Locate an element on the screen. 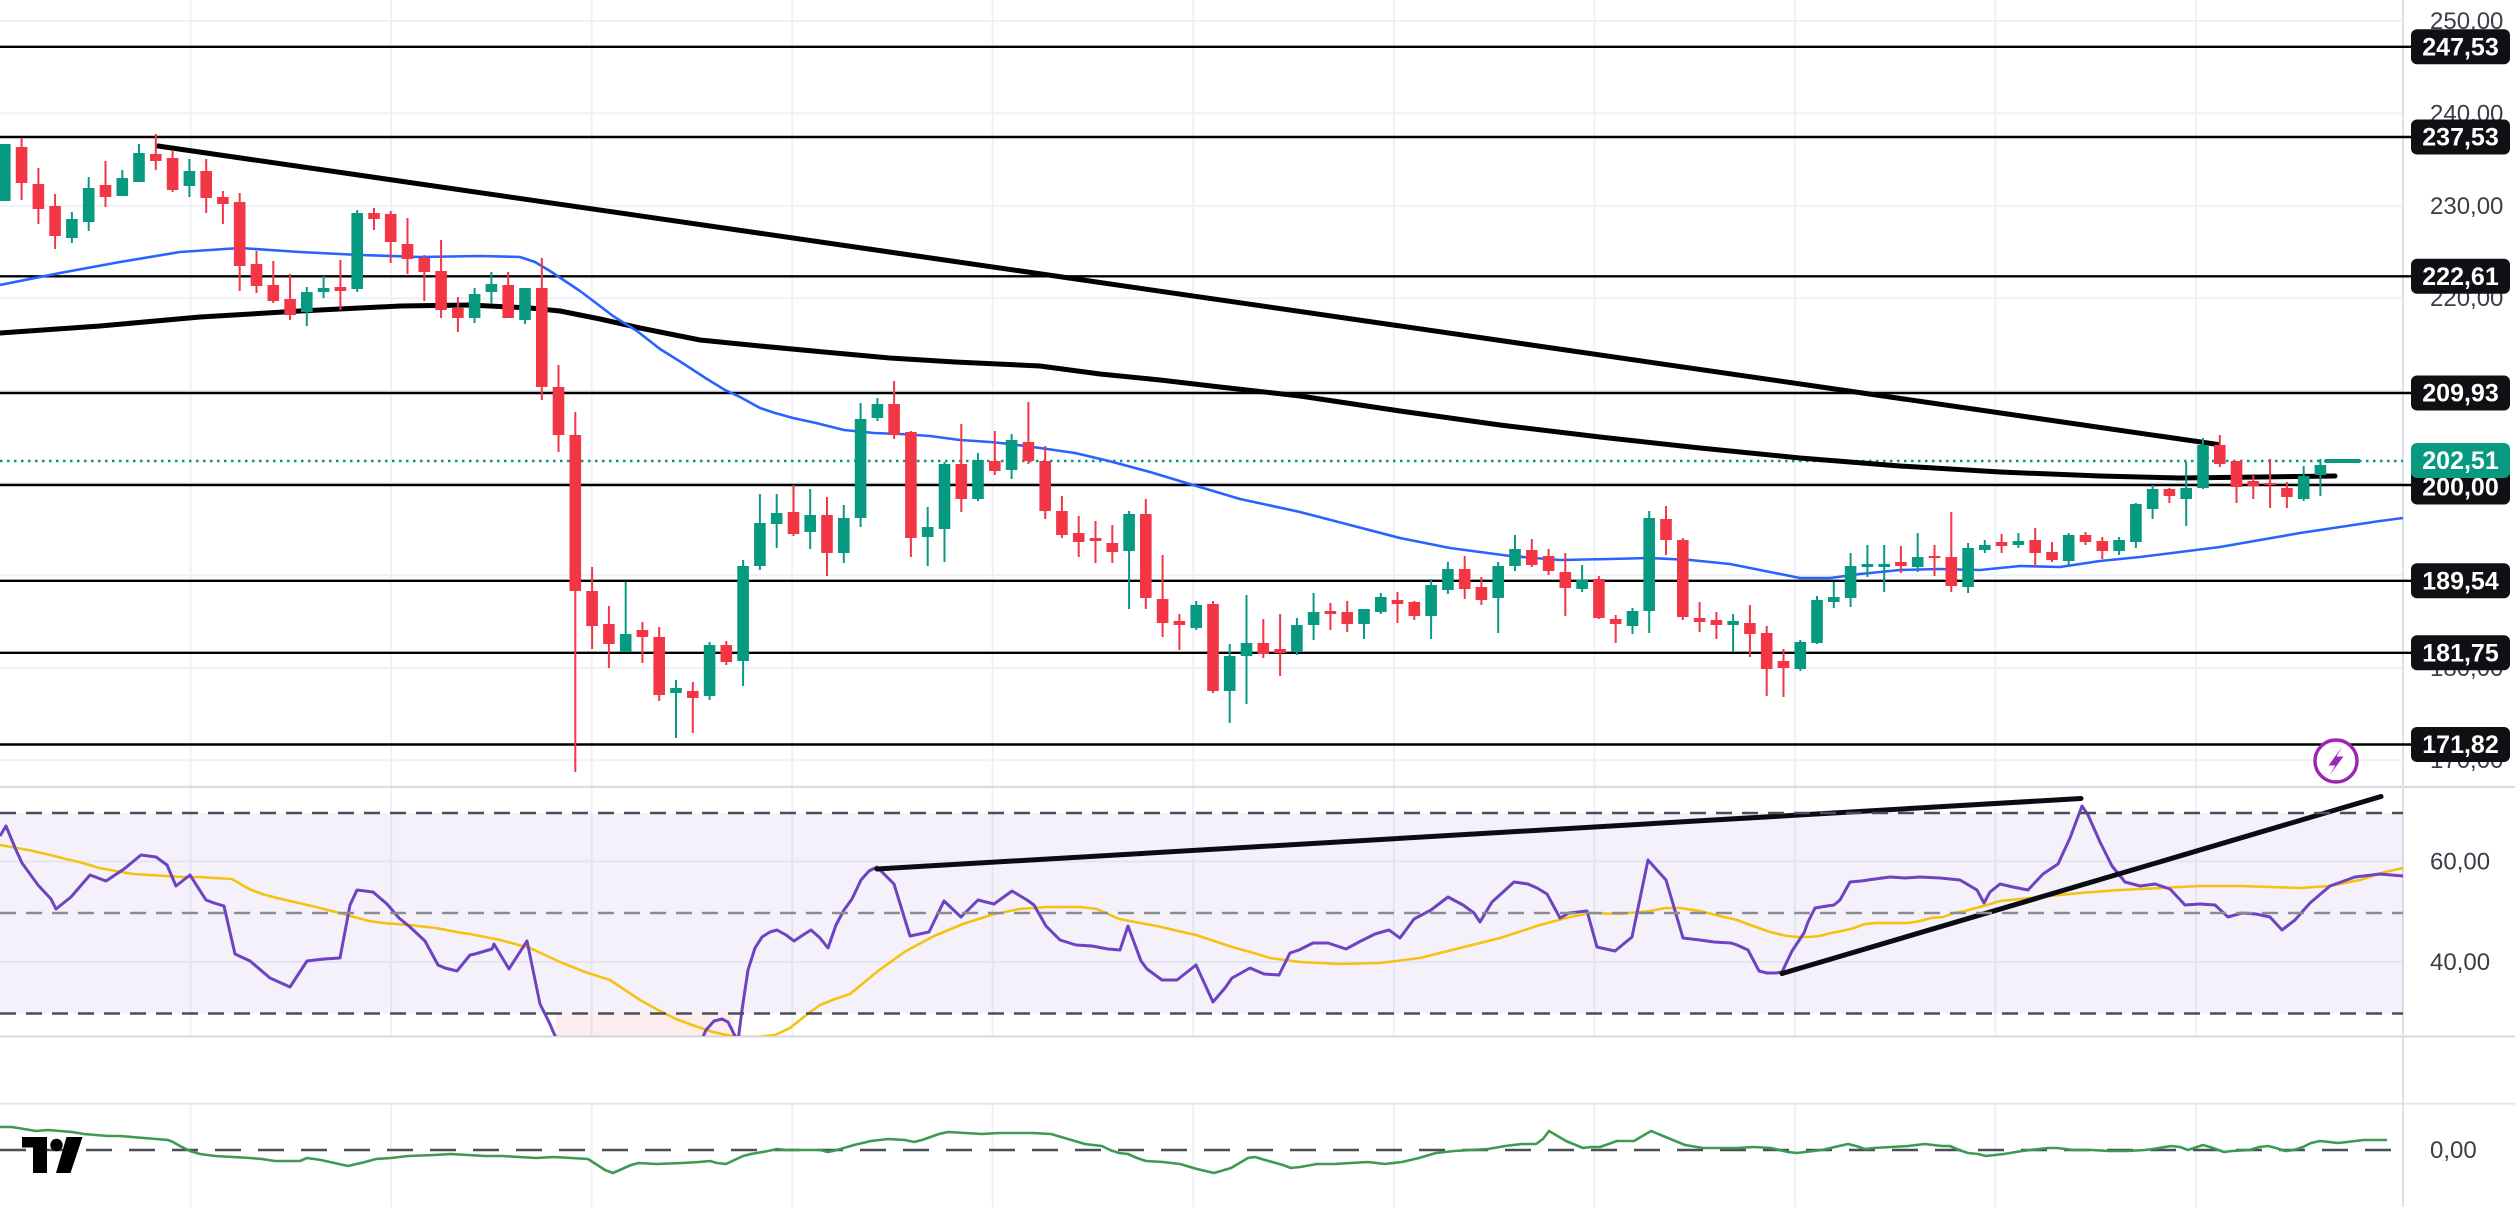 The image size is (2515, 1207). svg-text: 237,53 is located at coordinates (2460, 138).